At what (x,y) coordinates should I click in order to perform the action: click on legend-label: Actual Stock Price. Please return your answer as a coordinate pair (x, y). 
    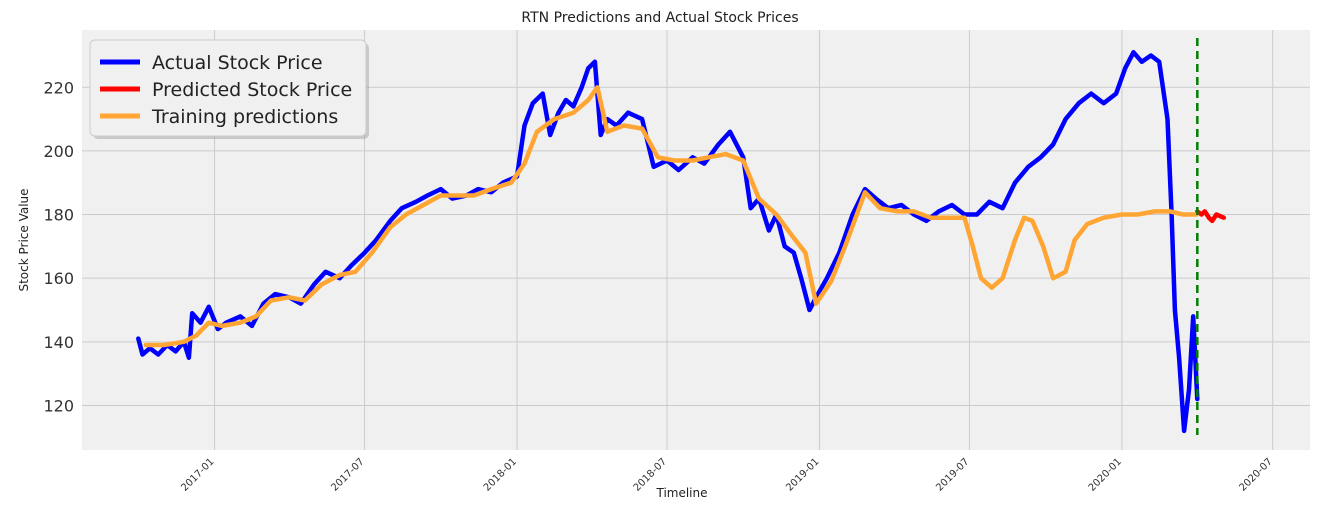
    Looking at the image, I should click on (237, 63).